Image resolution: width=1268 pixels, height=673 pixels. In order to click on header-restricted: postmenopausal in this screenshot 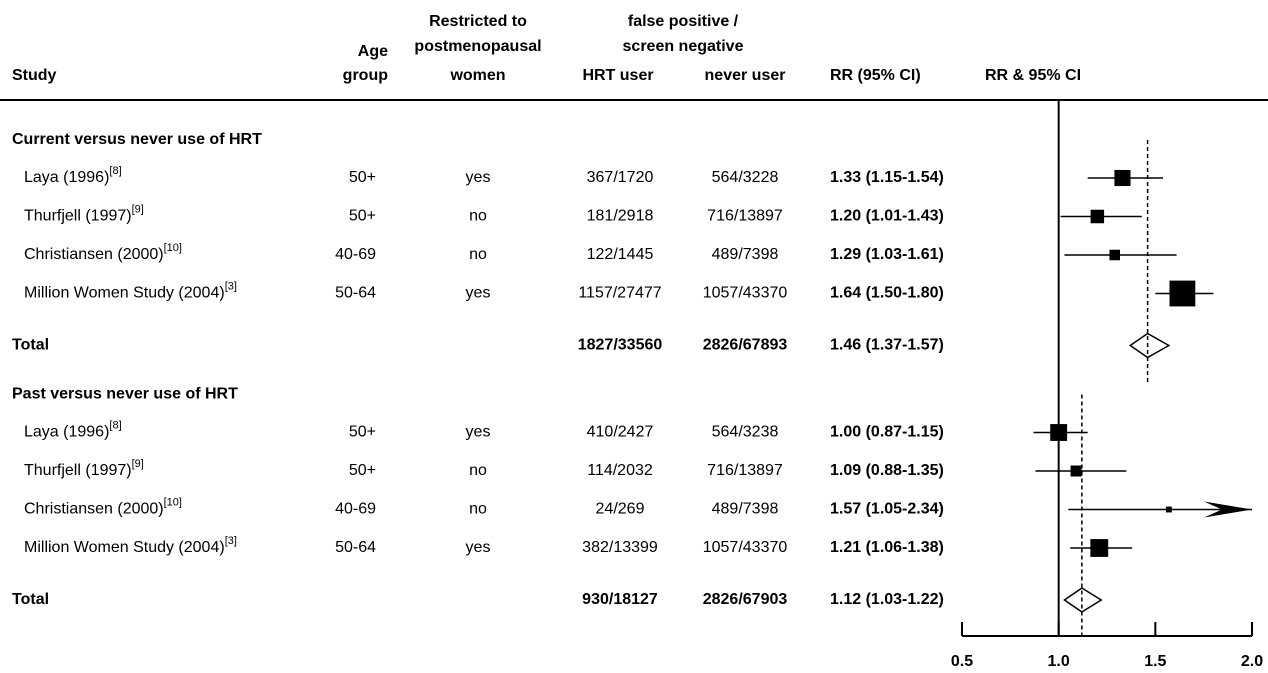, I will do `click(477, 46)`.